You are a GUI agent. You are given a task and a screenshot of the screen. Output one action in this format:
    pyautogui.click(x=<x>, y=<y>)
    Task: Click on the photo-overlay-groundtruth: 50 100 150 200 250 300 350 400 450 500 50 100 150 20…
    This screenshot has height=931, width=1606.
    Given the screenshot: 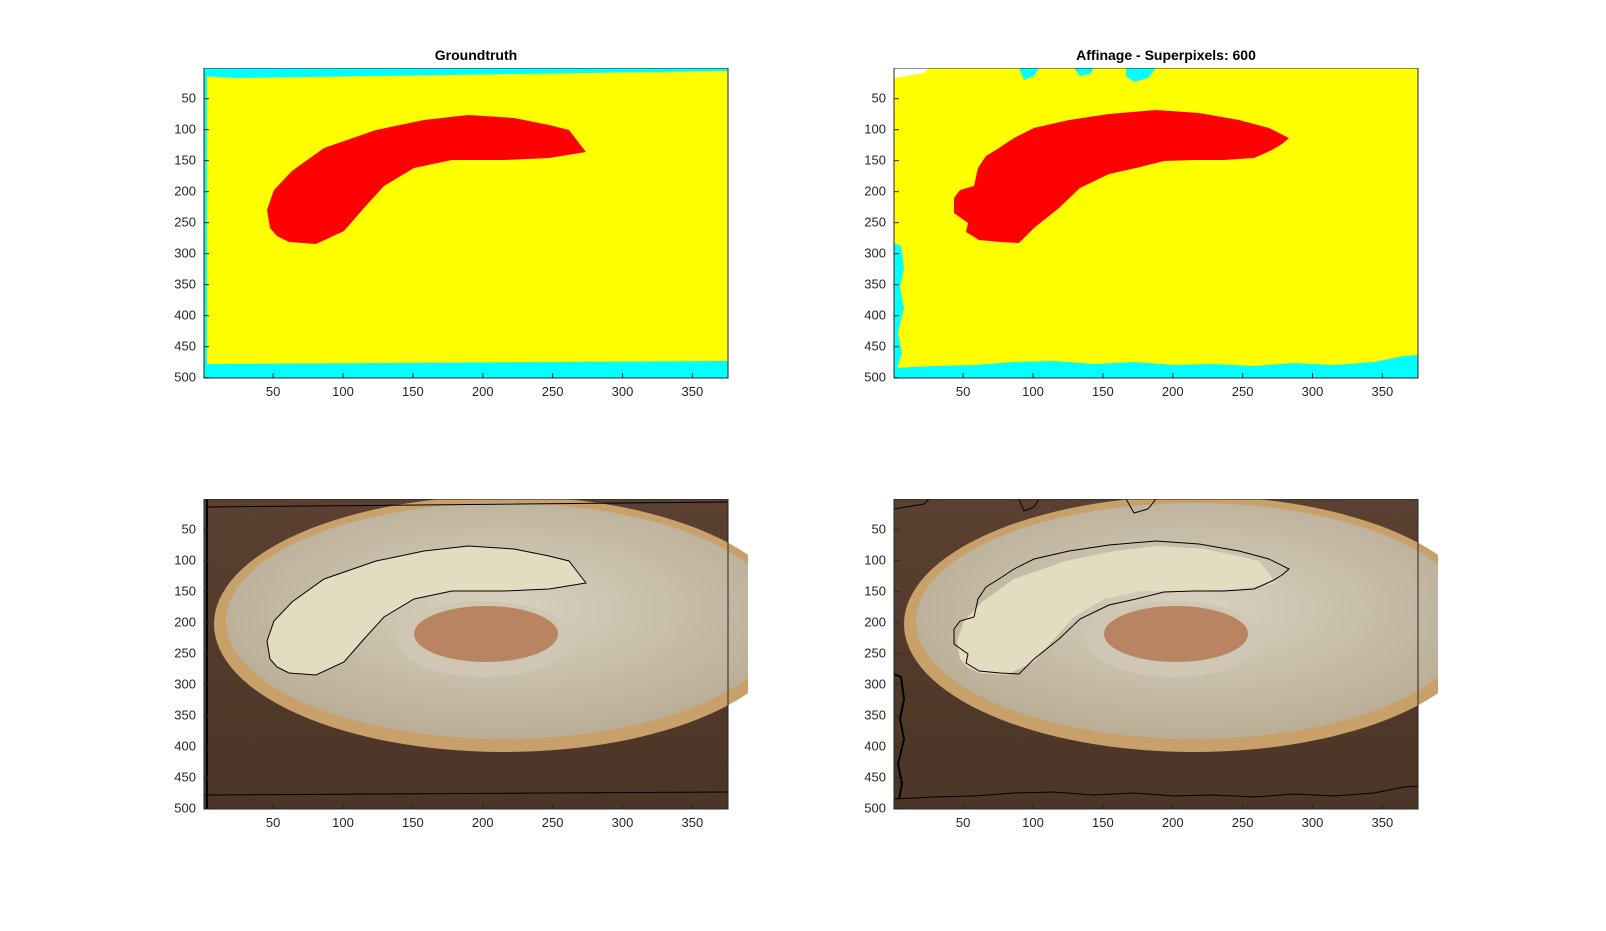 What is the action you would take?
    pyautogui.click(x=461, y=664)
    